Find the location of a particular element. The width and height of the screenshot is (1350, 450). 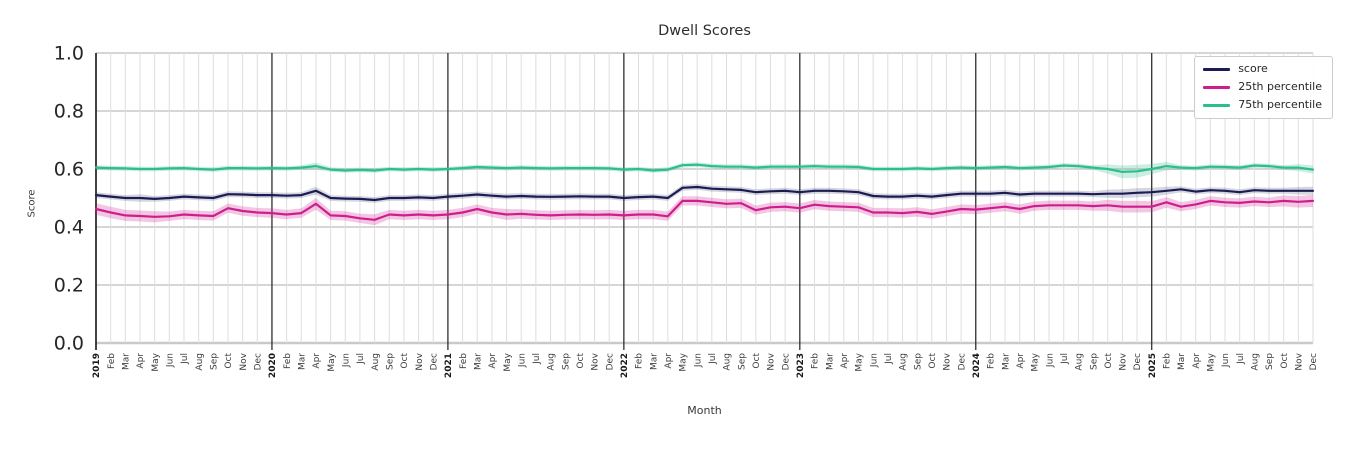

svg-text: 0.2 is located at coordinates (69, 286).